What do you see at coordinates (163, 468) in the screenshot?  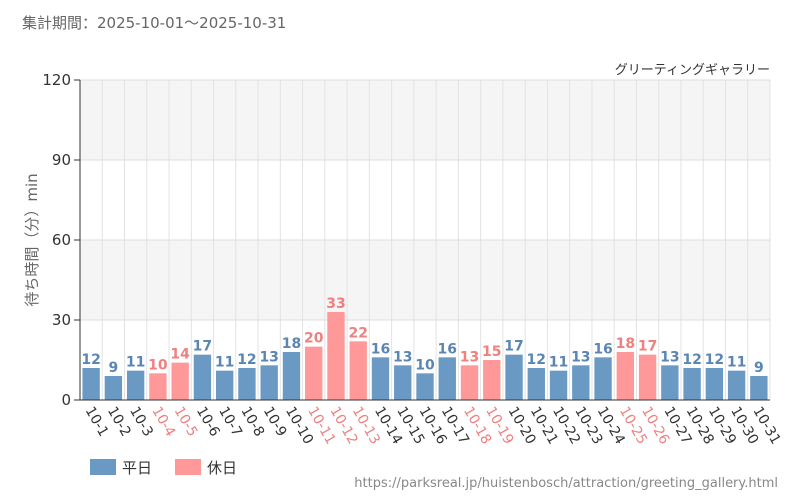 I see `legend: 平日 休日` at bounding box center [163, 468].